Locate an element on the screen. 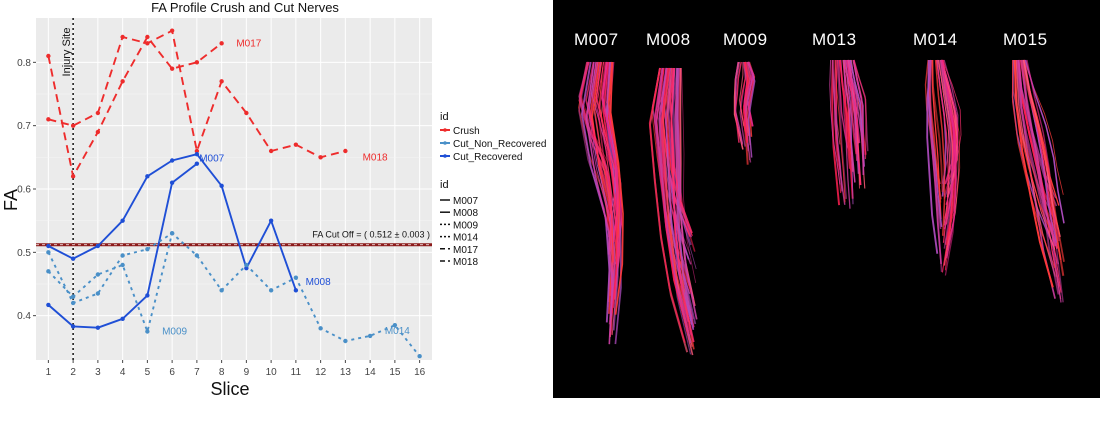 This screenshot has width=1103, height=426. x-tick-label: 2 is located at coordinates (73, 372).